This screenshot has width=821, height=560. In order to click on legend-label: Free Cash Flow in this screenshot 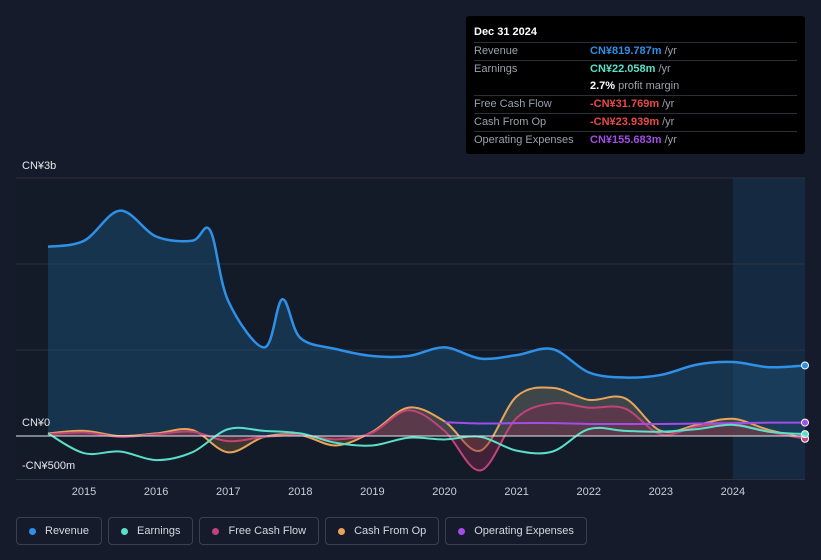, I will do `click(267, 531)`.